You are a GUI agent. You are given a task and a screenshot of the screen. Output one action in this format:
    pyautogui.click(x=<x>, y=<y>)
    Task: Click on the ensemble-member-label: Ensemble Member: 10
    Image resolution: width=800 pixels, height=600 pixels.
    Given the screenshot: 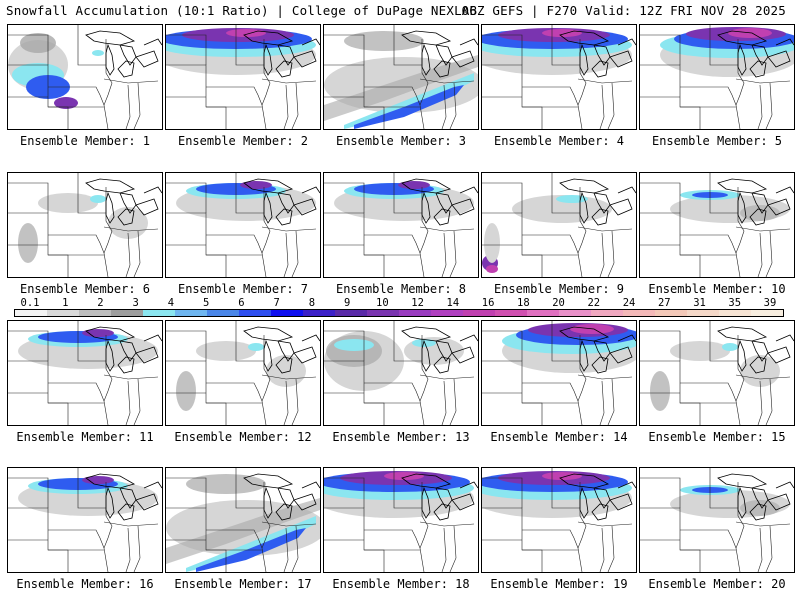 What is the action you would take?
    pyautogui.click(x=717, y=289)
    